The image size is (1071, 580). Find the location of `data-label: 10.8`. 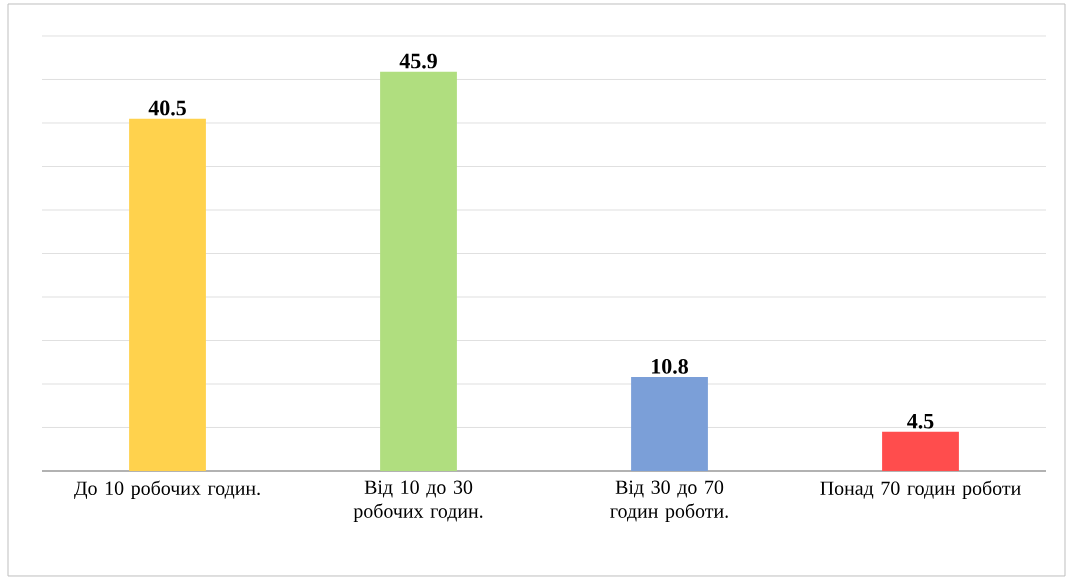

data-label: 10.8 is located at coordinates (670, 366).